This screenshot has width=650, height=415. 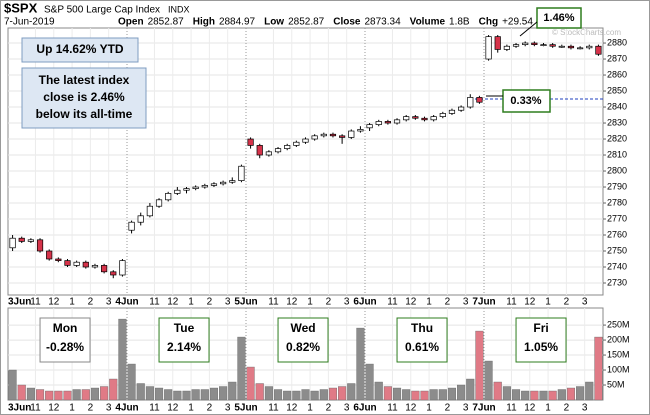 What do you see at coordinates (102, 10) in the screenshot?
I see `title: S&P 500 Large Cap Index` at bounding box center [102, 10].